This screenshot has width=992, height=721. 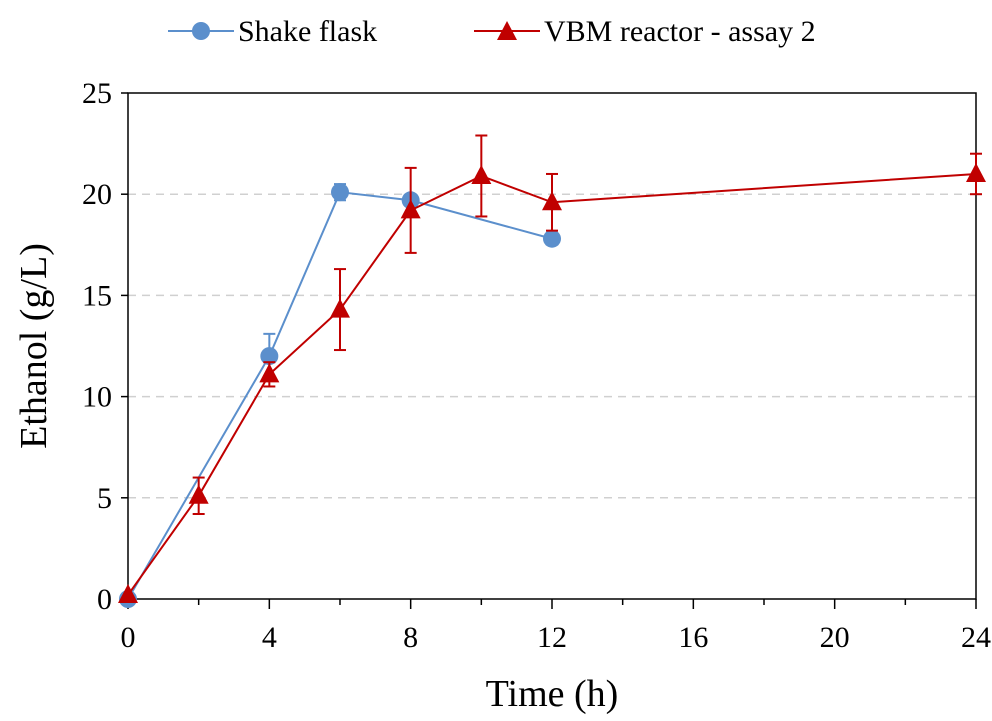 What do you see at coordinates (552, 637) in the screenshot?
I see `x-tick-label: 12` at bounding box center [552, 637].